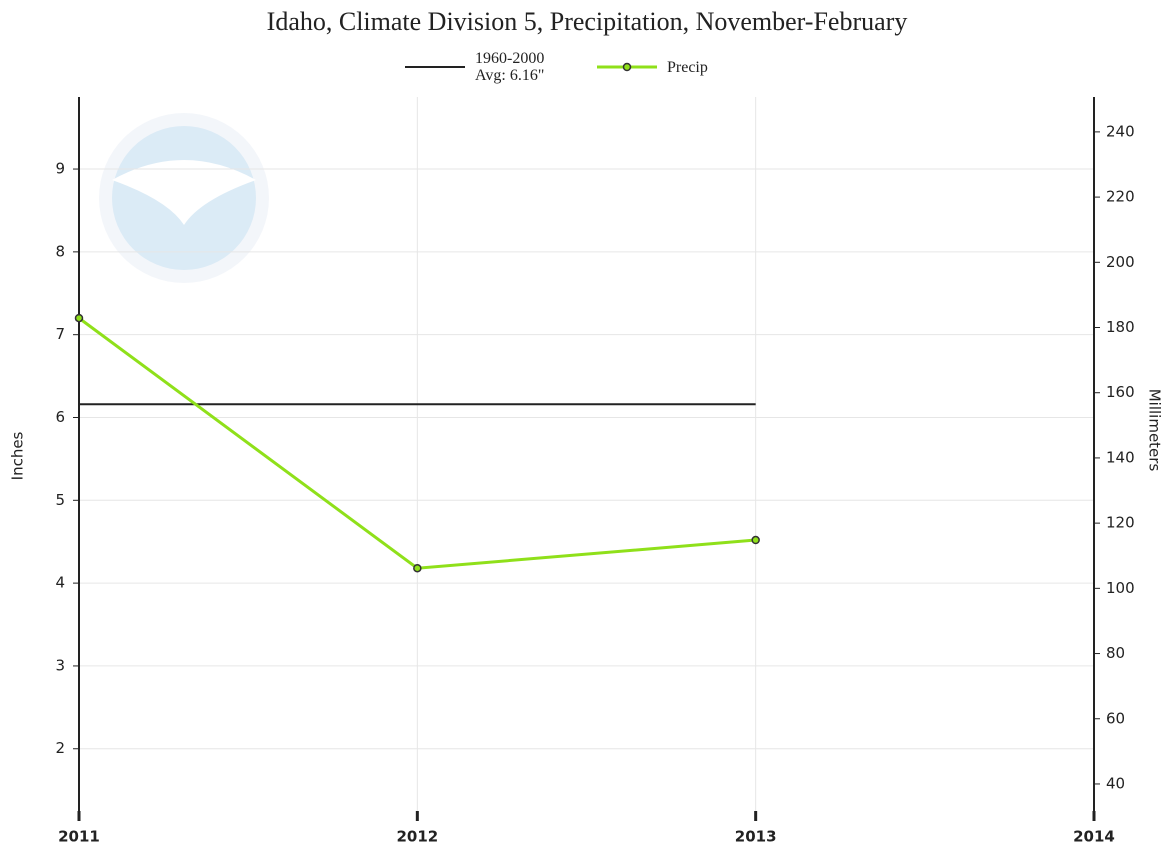 The width and height of the screenshot is (1166, 845). I want to click on y2-tick-label: 180, so click(1120, 327).